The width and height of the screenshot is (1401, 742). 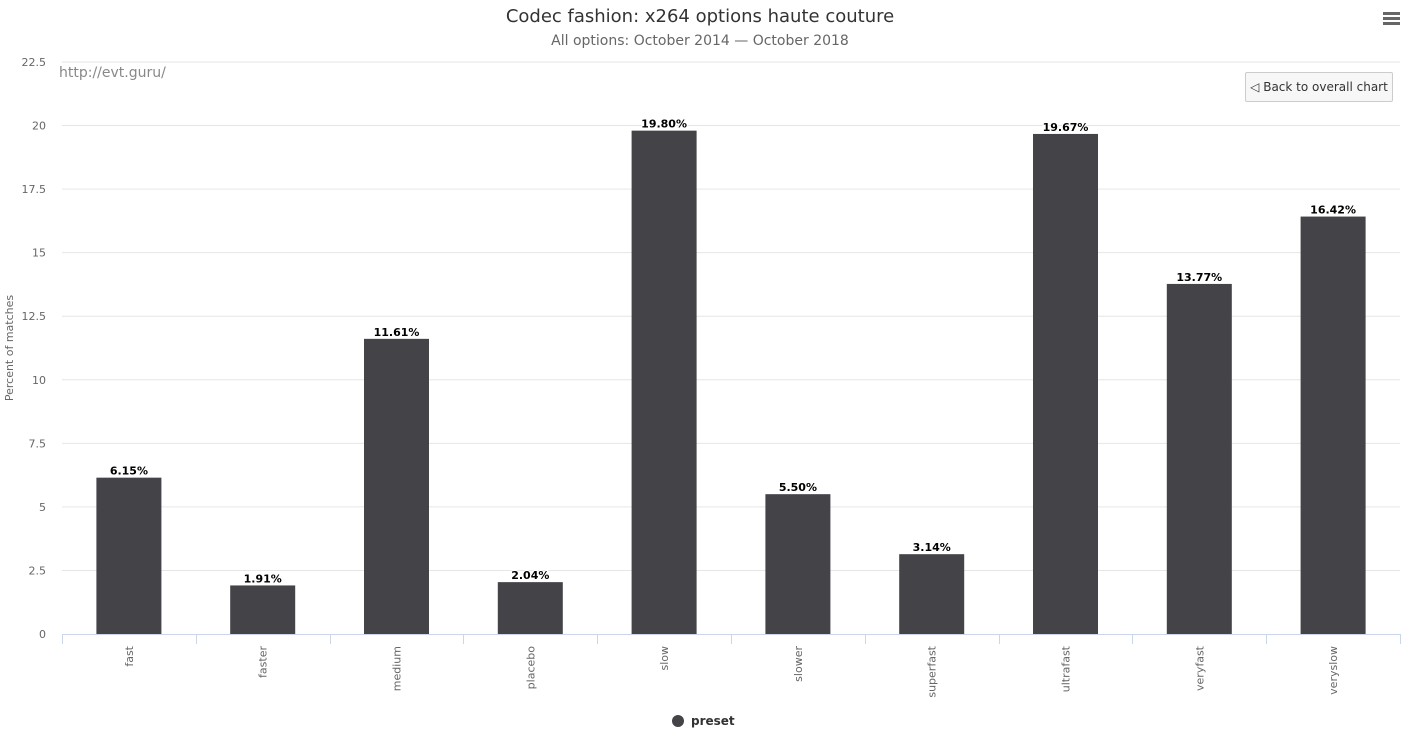 What do you see at coordinates (38, 443) in the screenshot?
I see `y-tick-label: 7.5` at bounding box center [38, 443].